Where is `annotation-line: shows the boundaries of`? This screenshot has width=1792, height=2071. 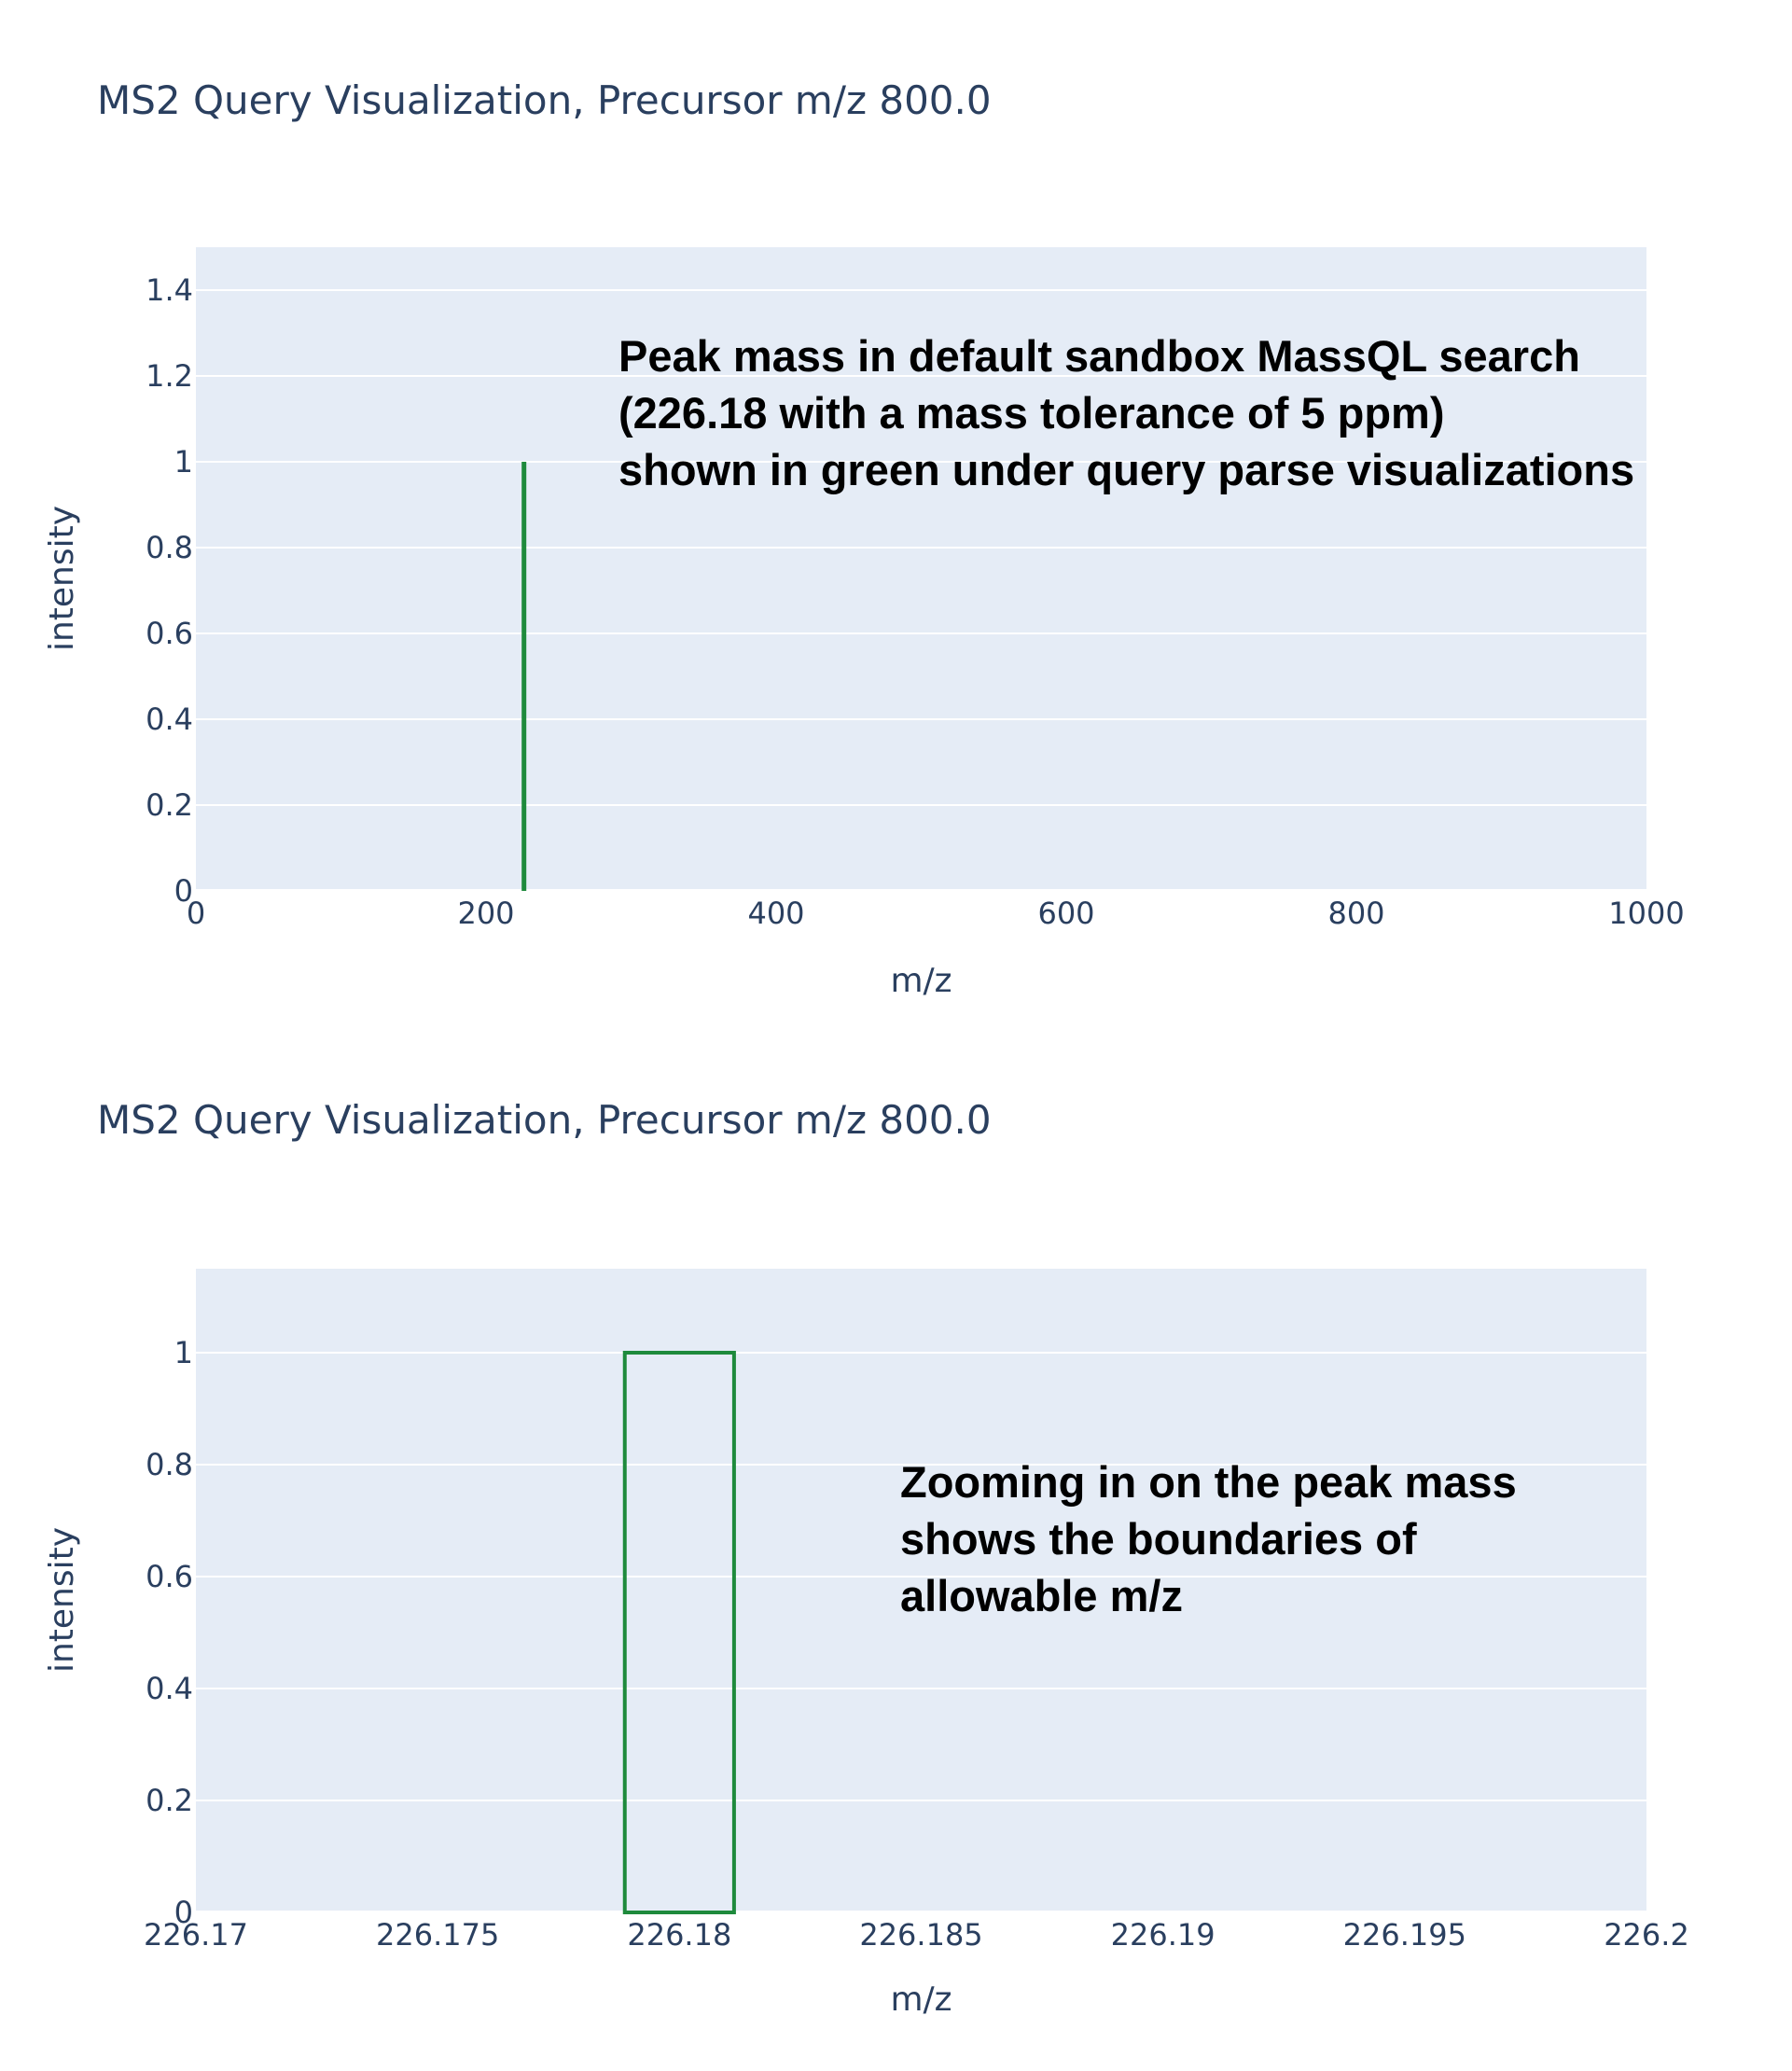 annotation-line: shows the boundaries of is located at coordinates (1158, 1539).